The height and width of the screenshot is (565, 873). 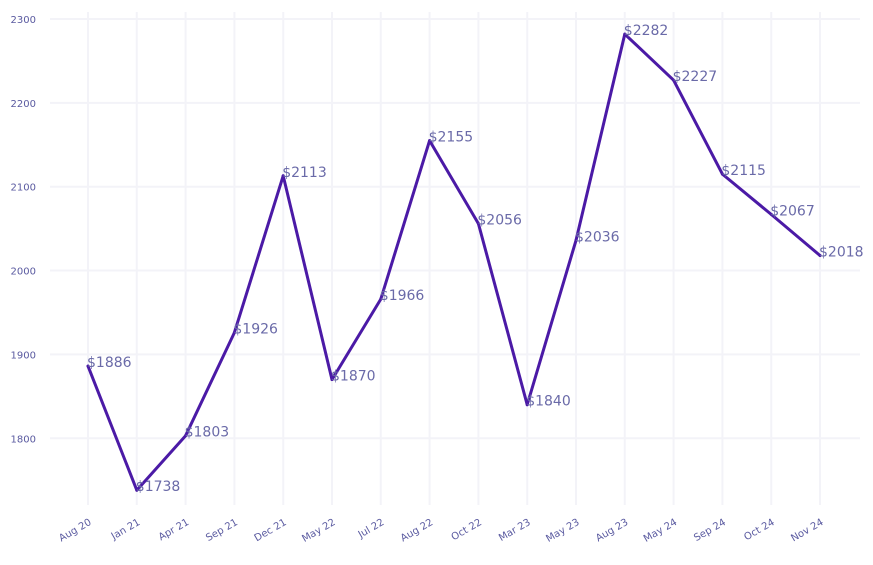 What do you see at coordinates (109, 363) in the screenshot?
I see `data-label: $1886` at bounding box center [109, 363].